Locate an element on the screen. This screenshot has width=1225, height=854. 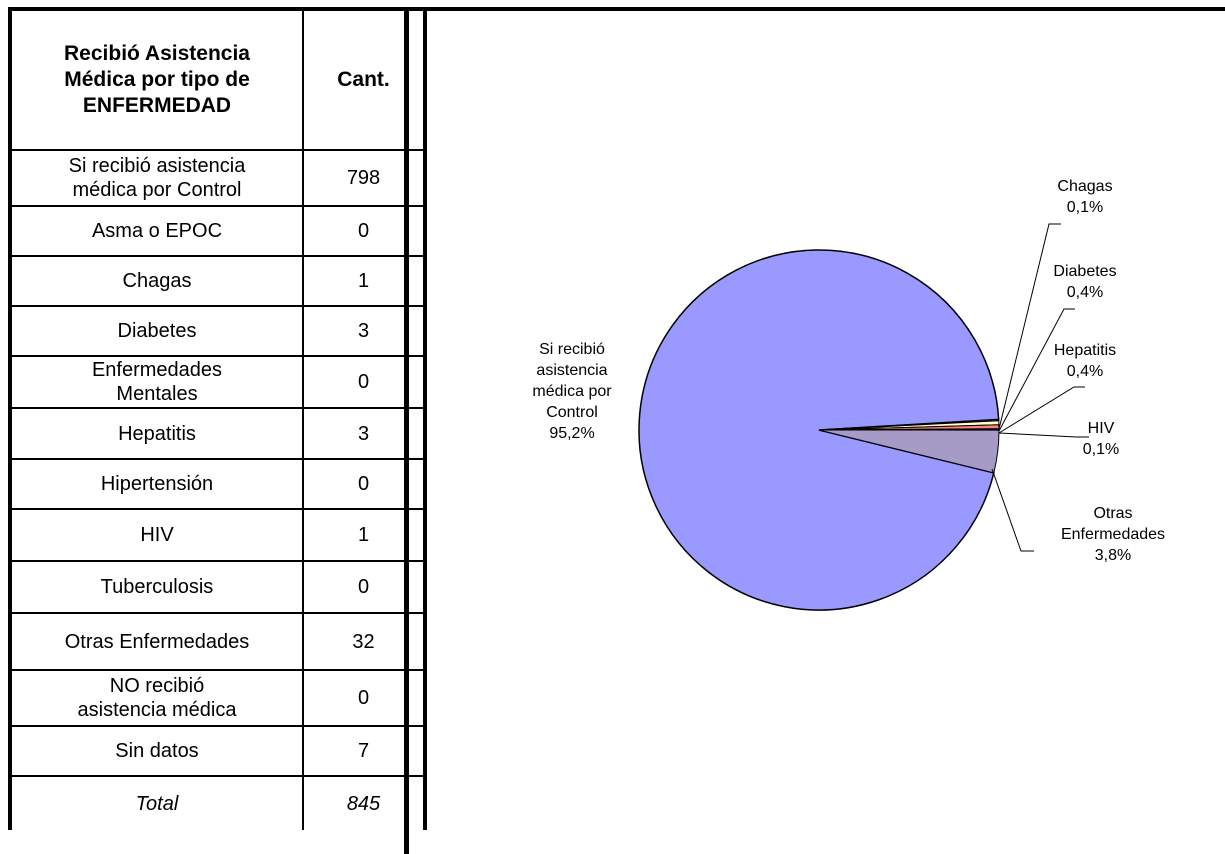
table-row: Enfermedades Mentales 0 is located at coordinates (217, 382).